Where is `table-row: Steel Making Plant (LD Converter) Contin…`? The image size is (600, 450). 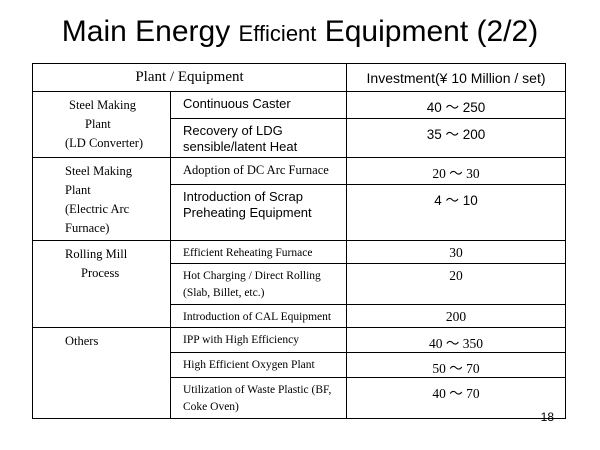 table-row: Steel Making Plant (LD Converter) Contin… is located at coordinates (299, 124).